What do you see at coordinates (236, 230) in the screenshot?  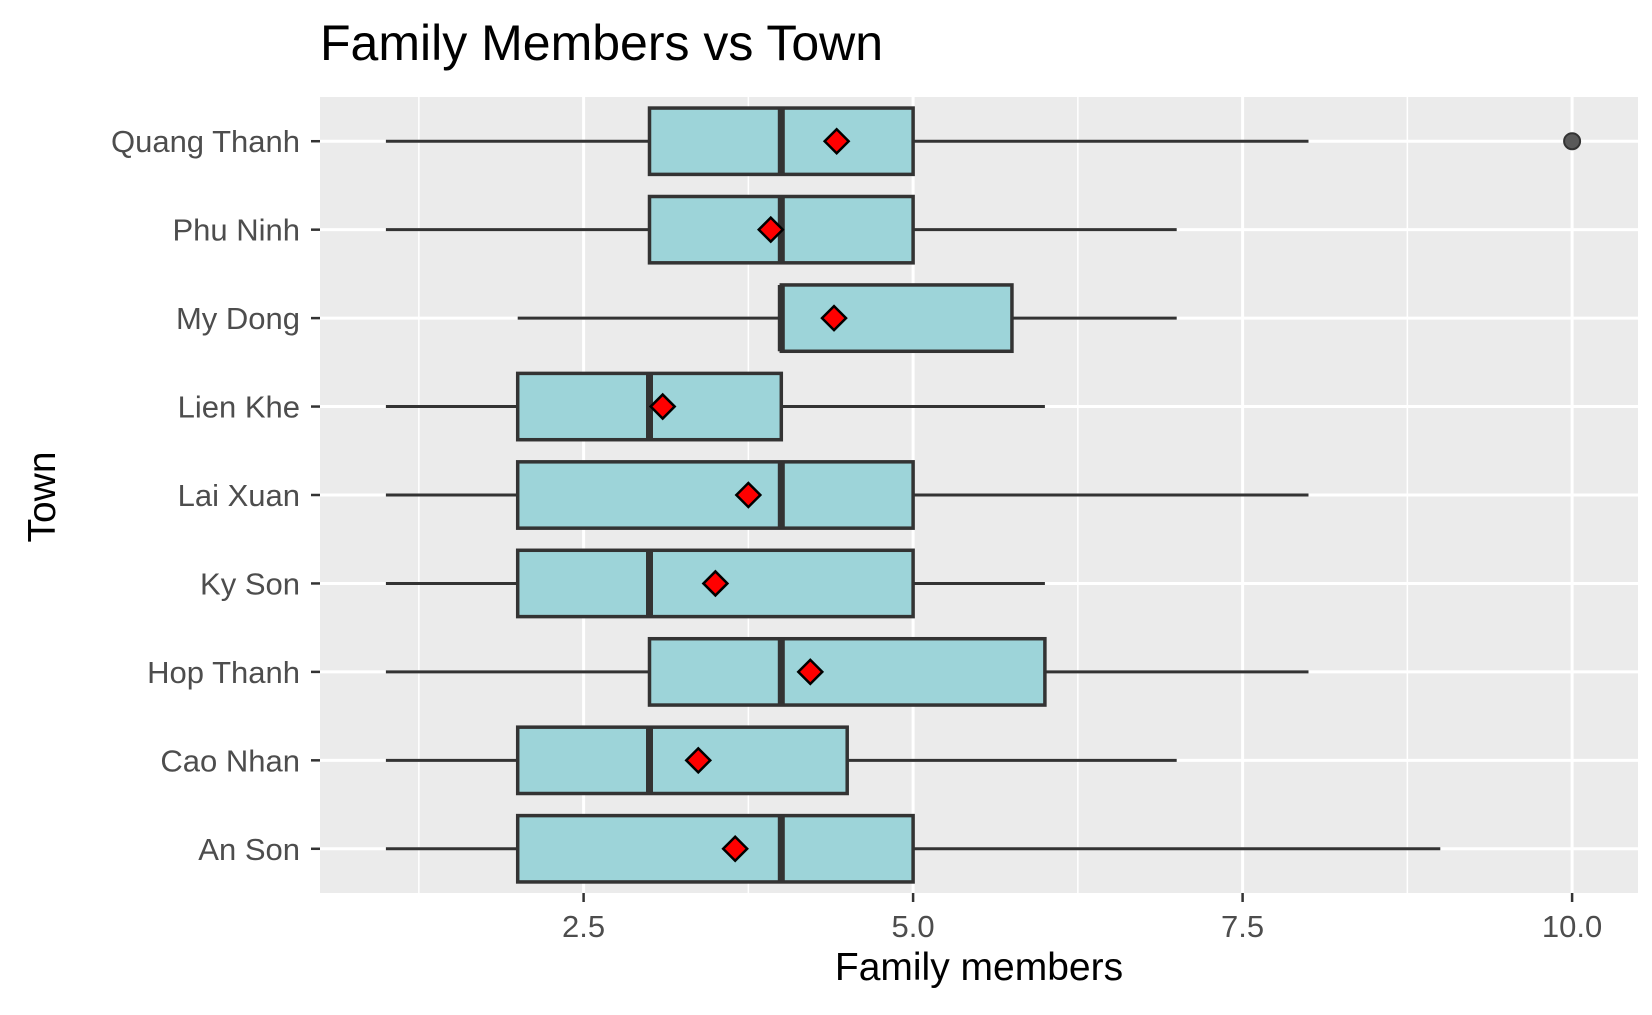 I see `y-tick-label-phu-ninh: Phu Ninh` at bounding box center [236, 230].